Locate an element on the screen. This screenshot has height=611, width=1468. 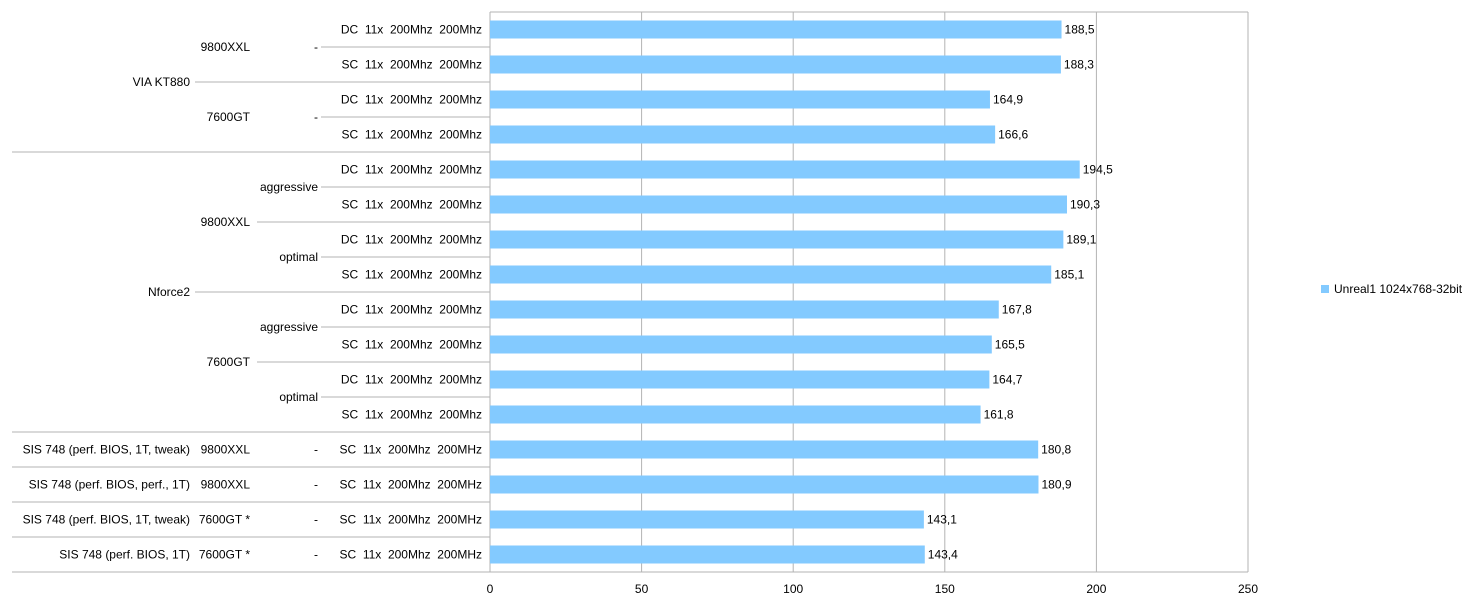
bar-value-label: 167,8 is located at coordinates (1017, 310).